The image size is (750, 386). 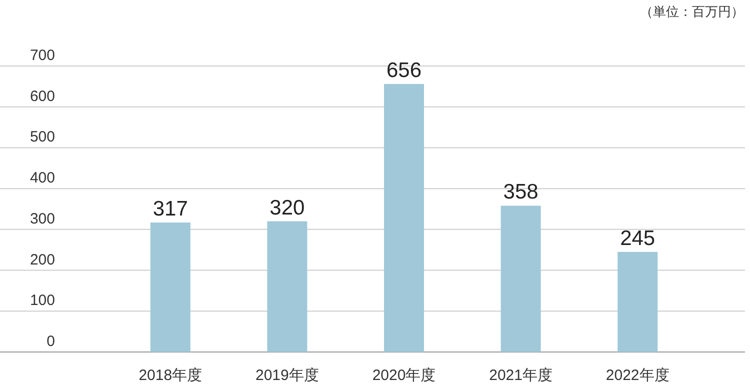 What do you see at coordinates (520, 192) in the screenshot?
I see `data-label: 358` at bounding box center [520, 192].